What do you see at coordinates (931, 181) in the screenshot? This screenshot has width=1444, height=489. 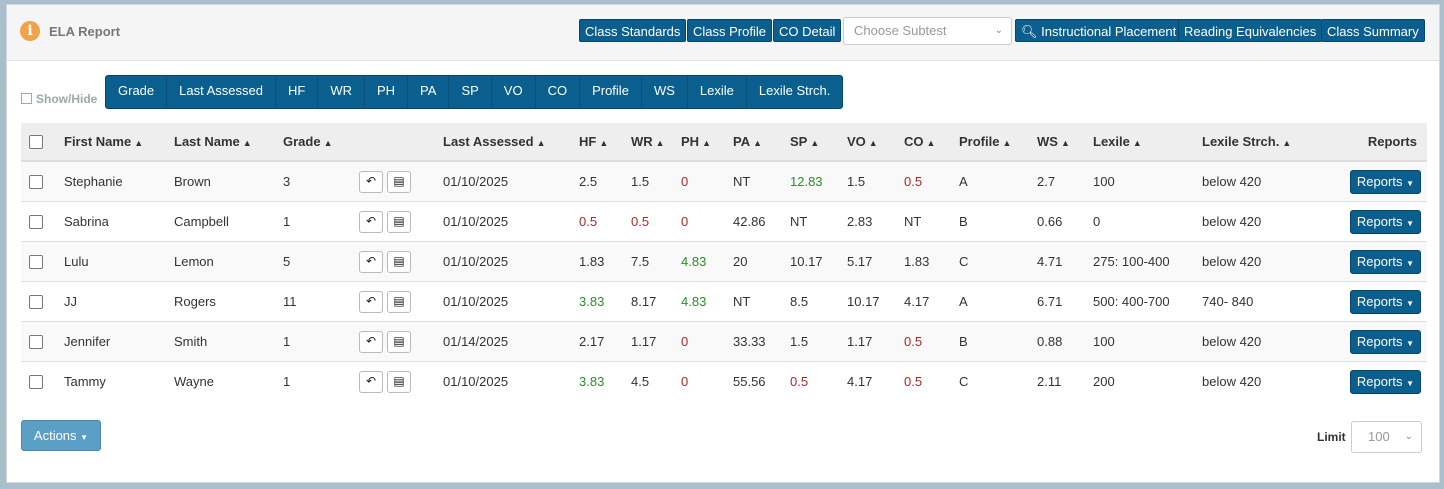 I see `cell-co: 0.5` at bounding box center [931, 181].